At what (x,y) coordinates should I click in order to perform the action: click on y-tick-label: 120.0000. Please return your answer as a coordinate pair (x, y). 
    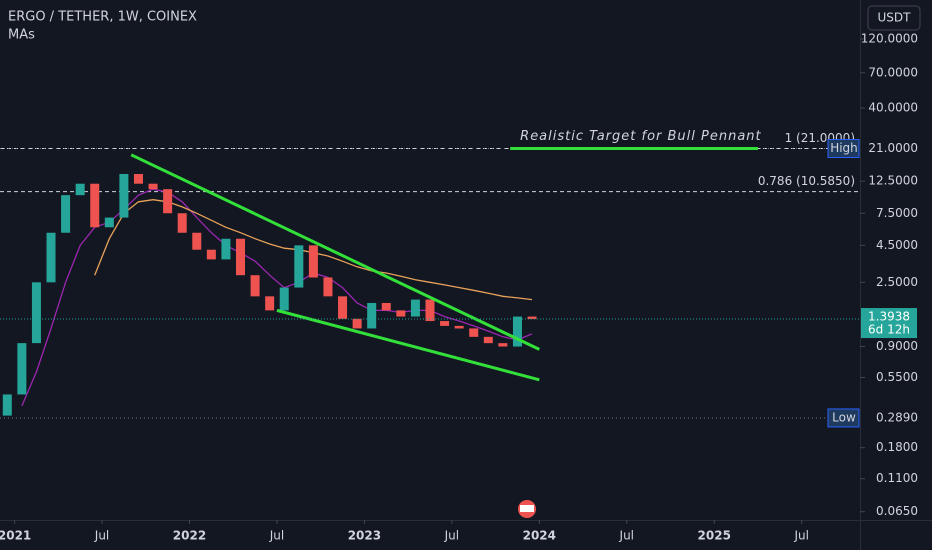
    Looking at the image, I should click on (889, 38).